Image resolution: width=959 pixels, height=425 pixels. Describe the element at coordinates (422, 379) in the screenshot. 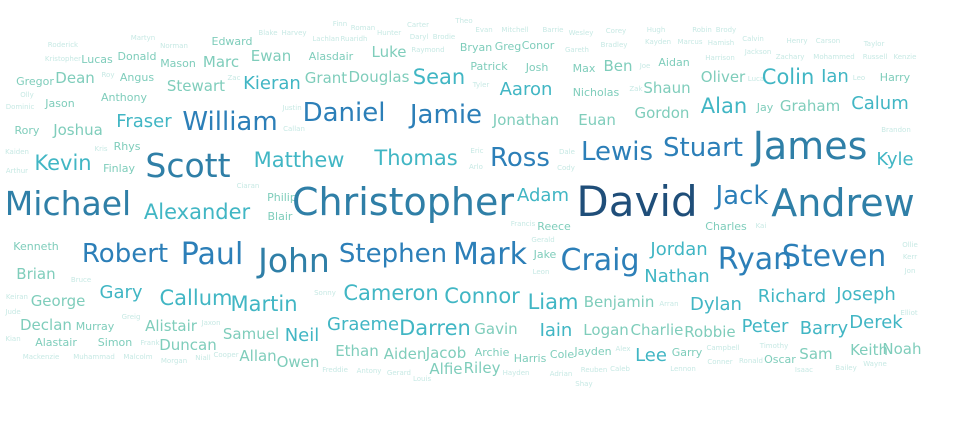

I see `word-louis: Louis` at that location.